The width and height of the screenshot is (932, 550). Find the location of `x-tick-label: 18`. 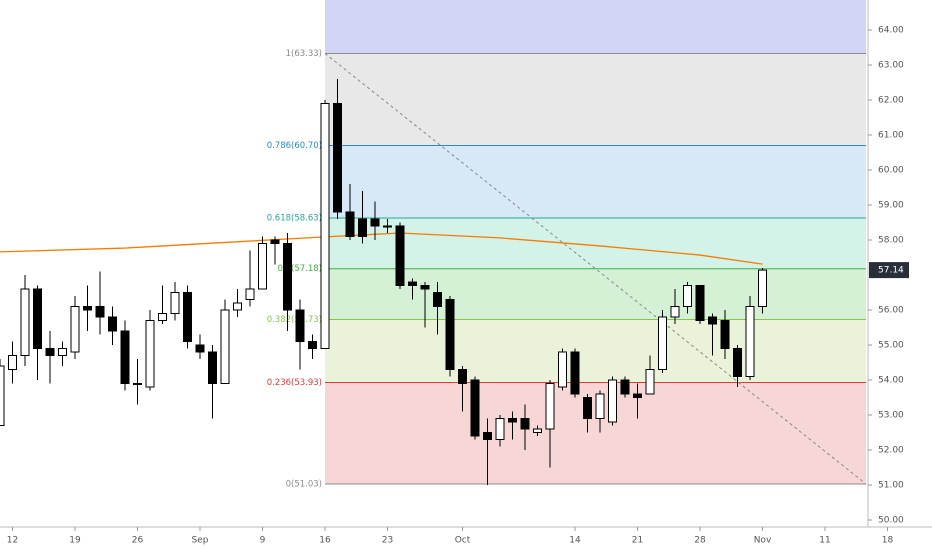

x-tick-label: 18 is located at coordinates (888, 541).